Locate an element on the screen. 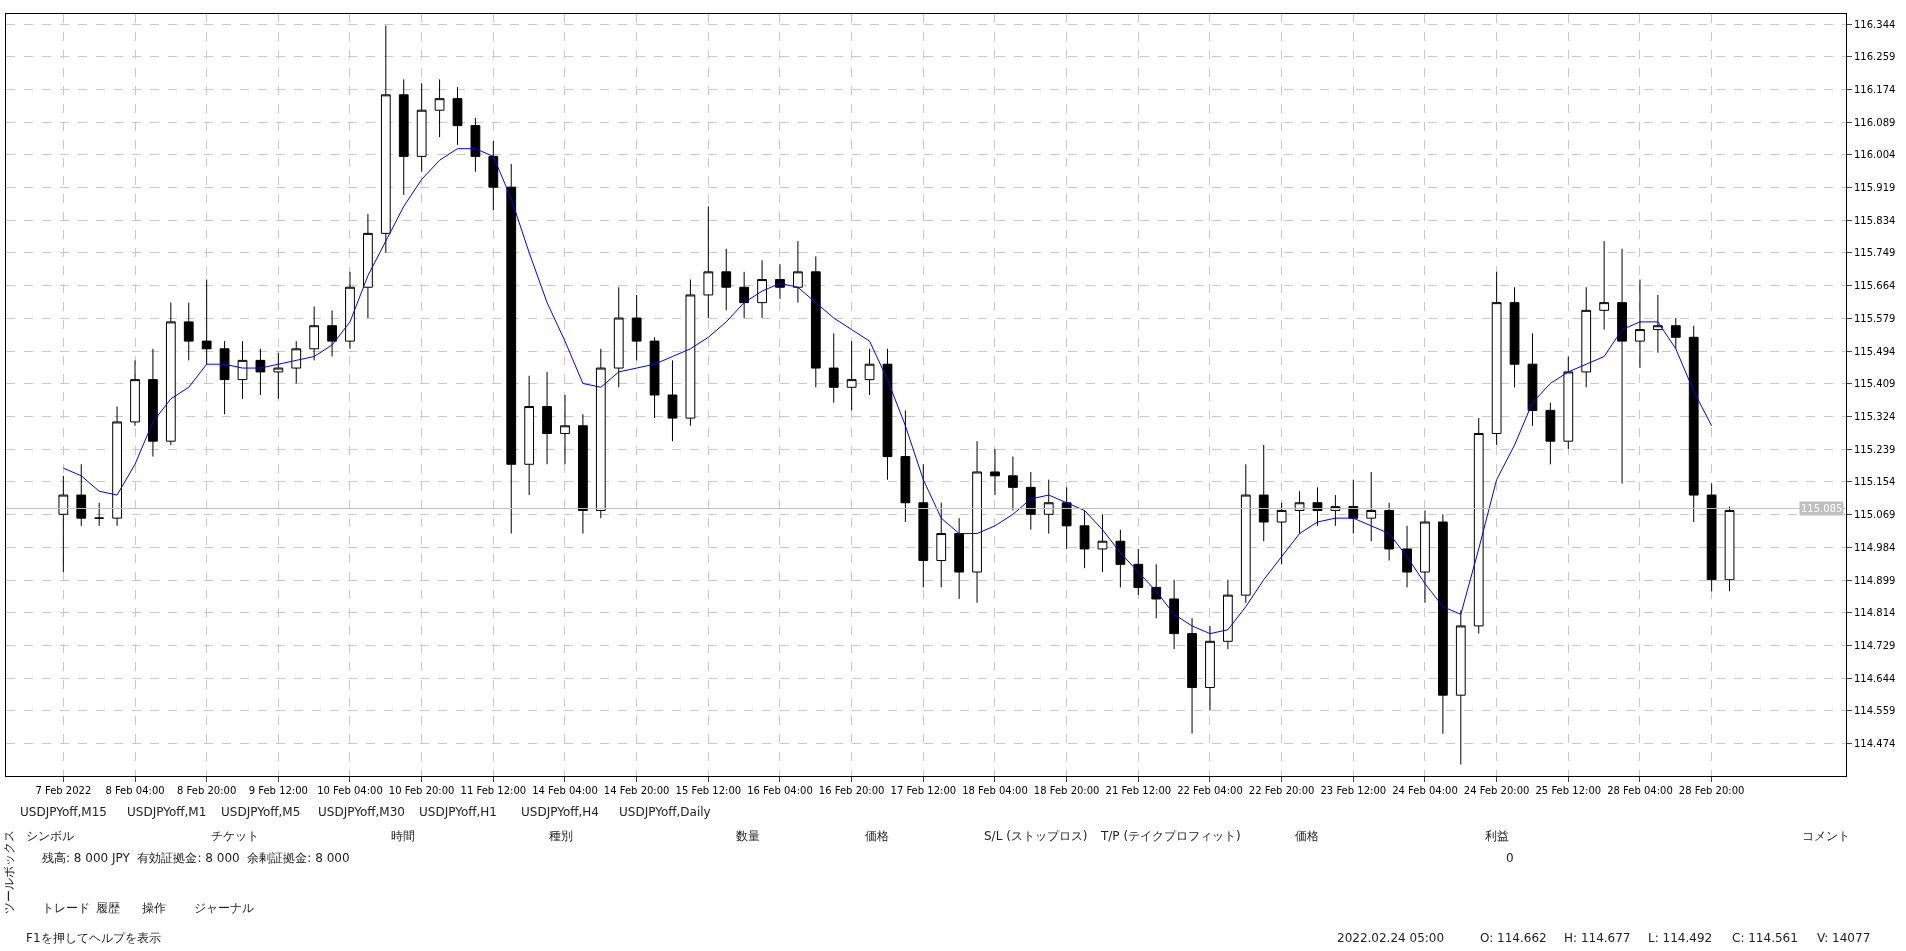 This screenshot has height=951, width=1906. x-tick-label: 18 Feb 20:00 is located at coordinates (1066, 790).